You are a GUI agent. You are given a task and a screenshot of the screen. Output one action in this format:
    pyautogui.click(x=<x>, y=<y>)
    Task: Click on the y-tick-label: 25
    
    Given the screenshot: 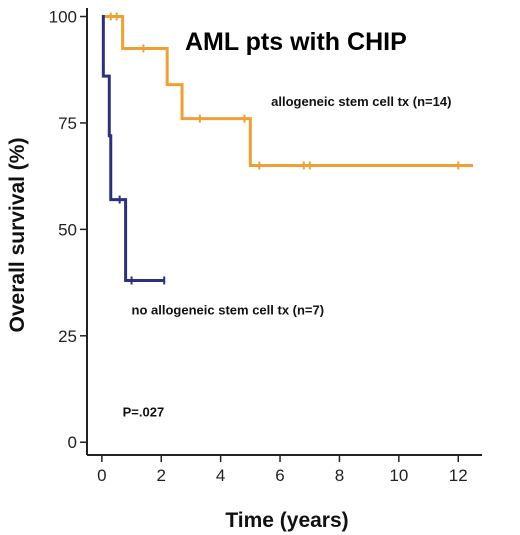 What is the action you would take?
    pyautogui.click(x=67, y=336)
    